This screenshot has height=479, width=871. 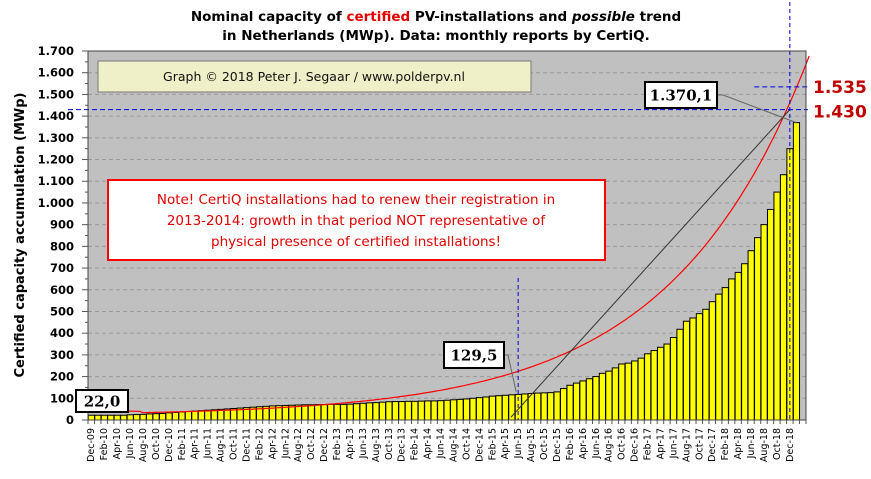 I want to click on x-tick-label: Oct-15, so click(x=544, y=444).